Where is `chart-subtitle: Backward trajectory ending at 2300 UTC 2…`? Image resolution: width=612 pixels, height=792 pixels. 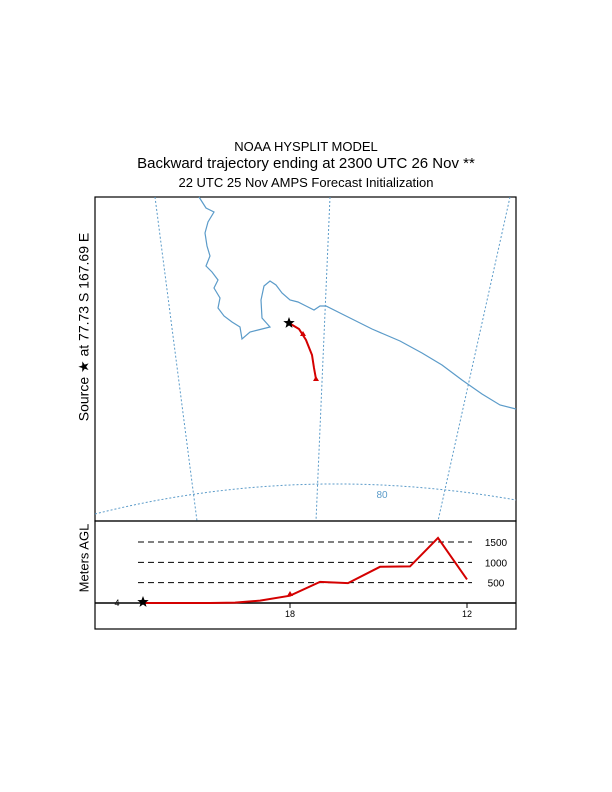 chart-subtitle: Backward trajectory ending at 2300 UTC 2… is located at coordinates (306, 163).